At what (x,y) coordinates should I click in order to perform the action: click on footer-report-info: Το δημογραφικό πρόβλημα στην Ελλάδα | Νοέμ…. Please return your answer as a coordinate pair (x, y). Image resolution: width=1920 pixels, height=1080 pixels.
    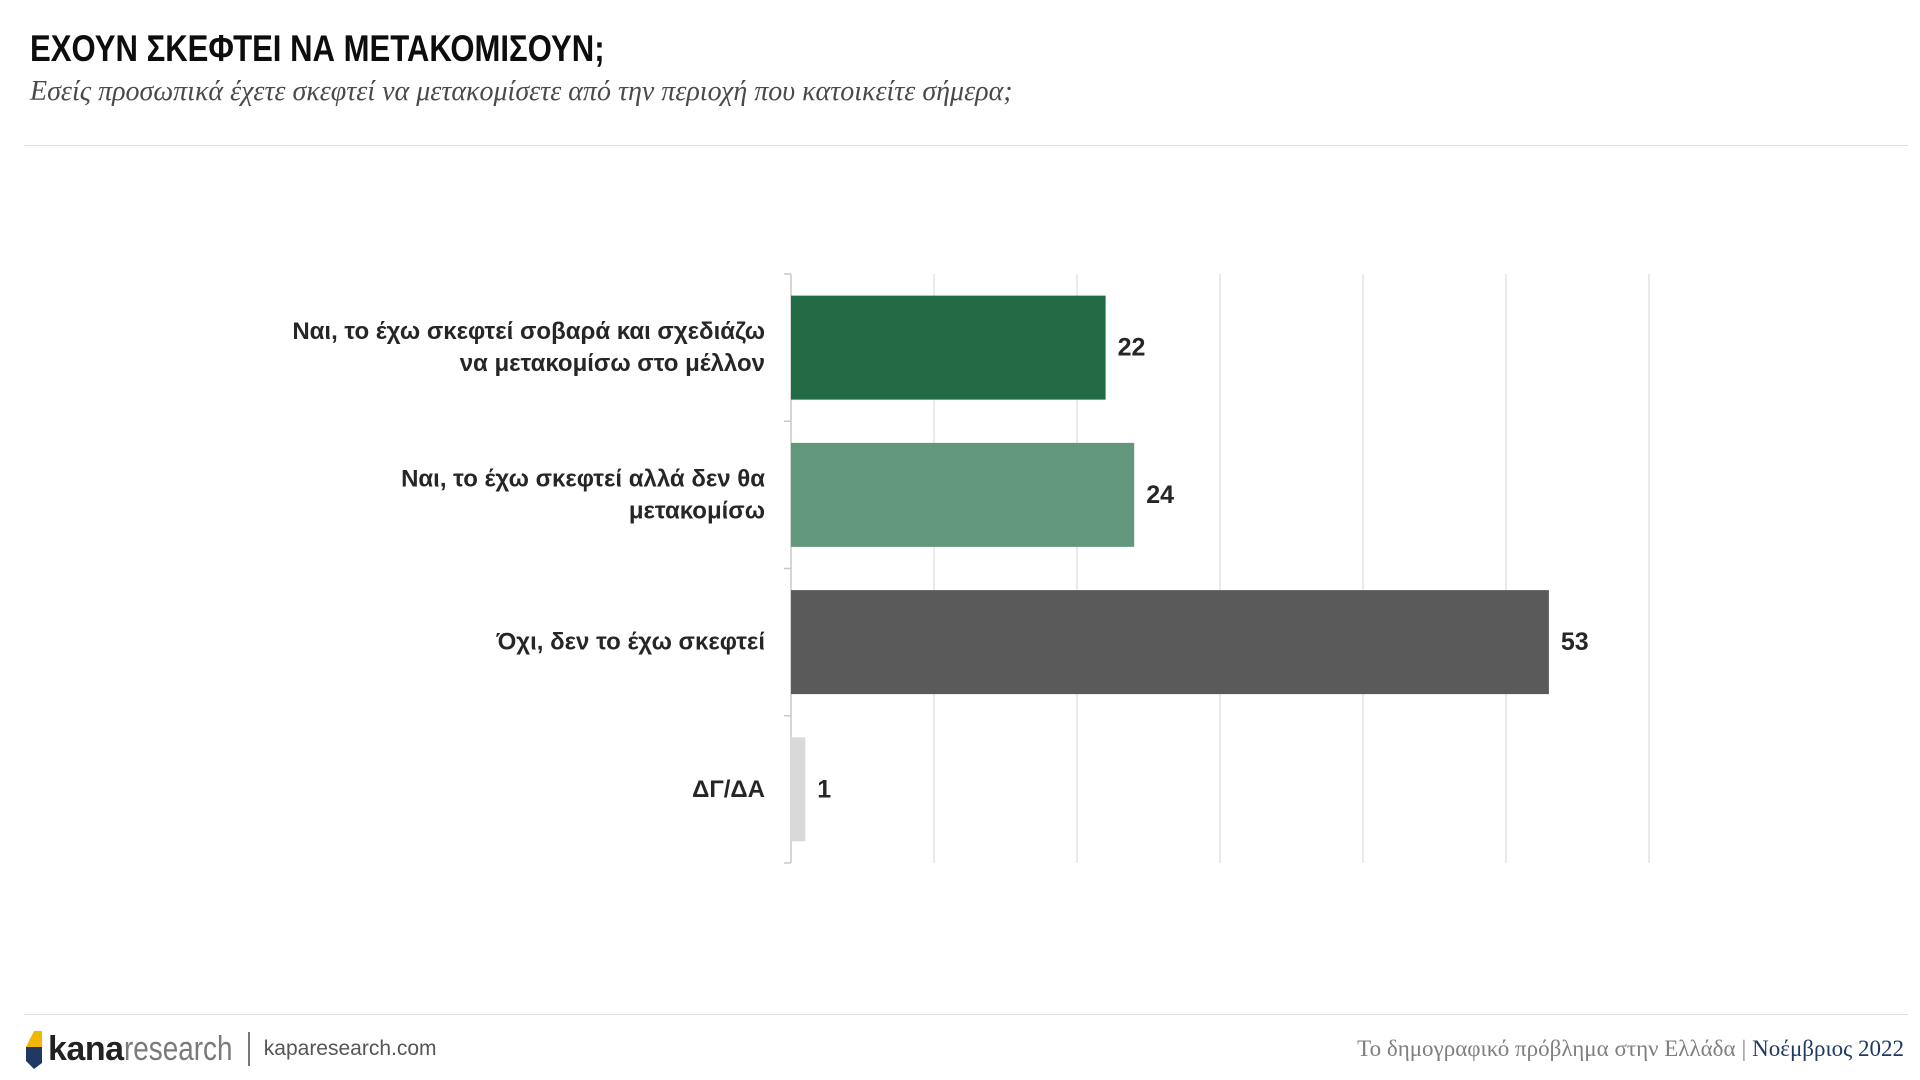
    Looking at the image, I should click on (1630, 1049).